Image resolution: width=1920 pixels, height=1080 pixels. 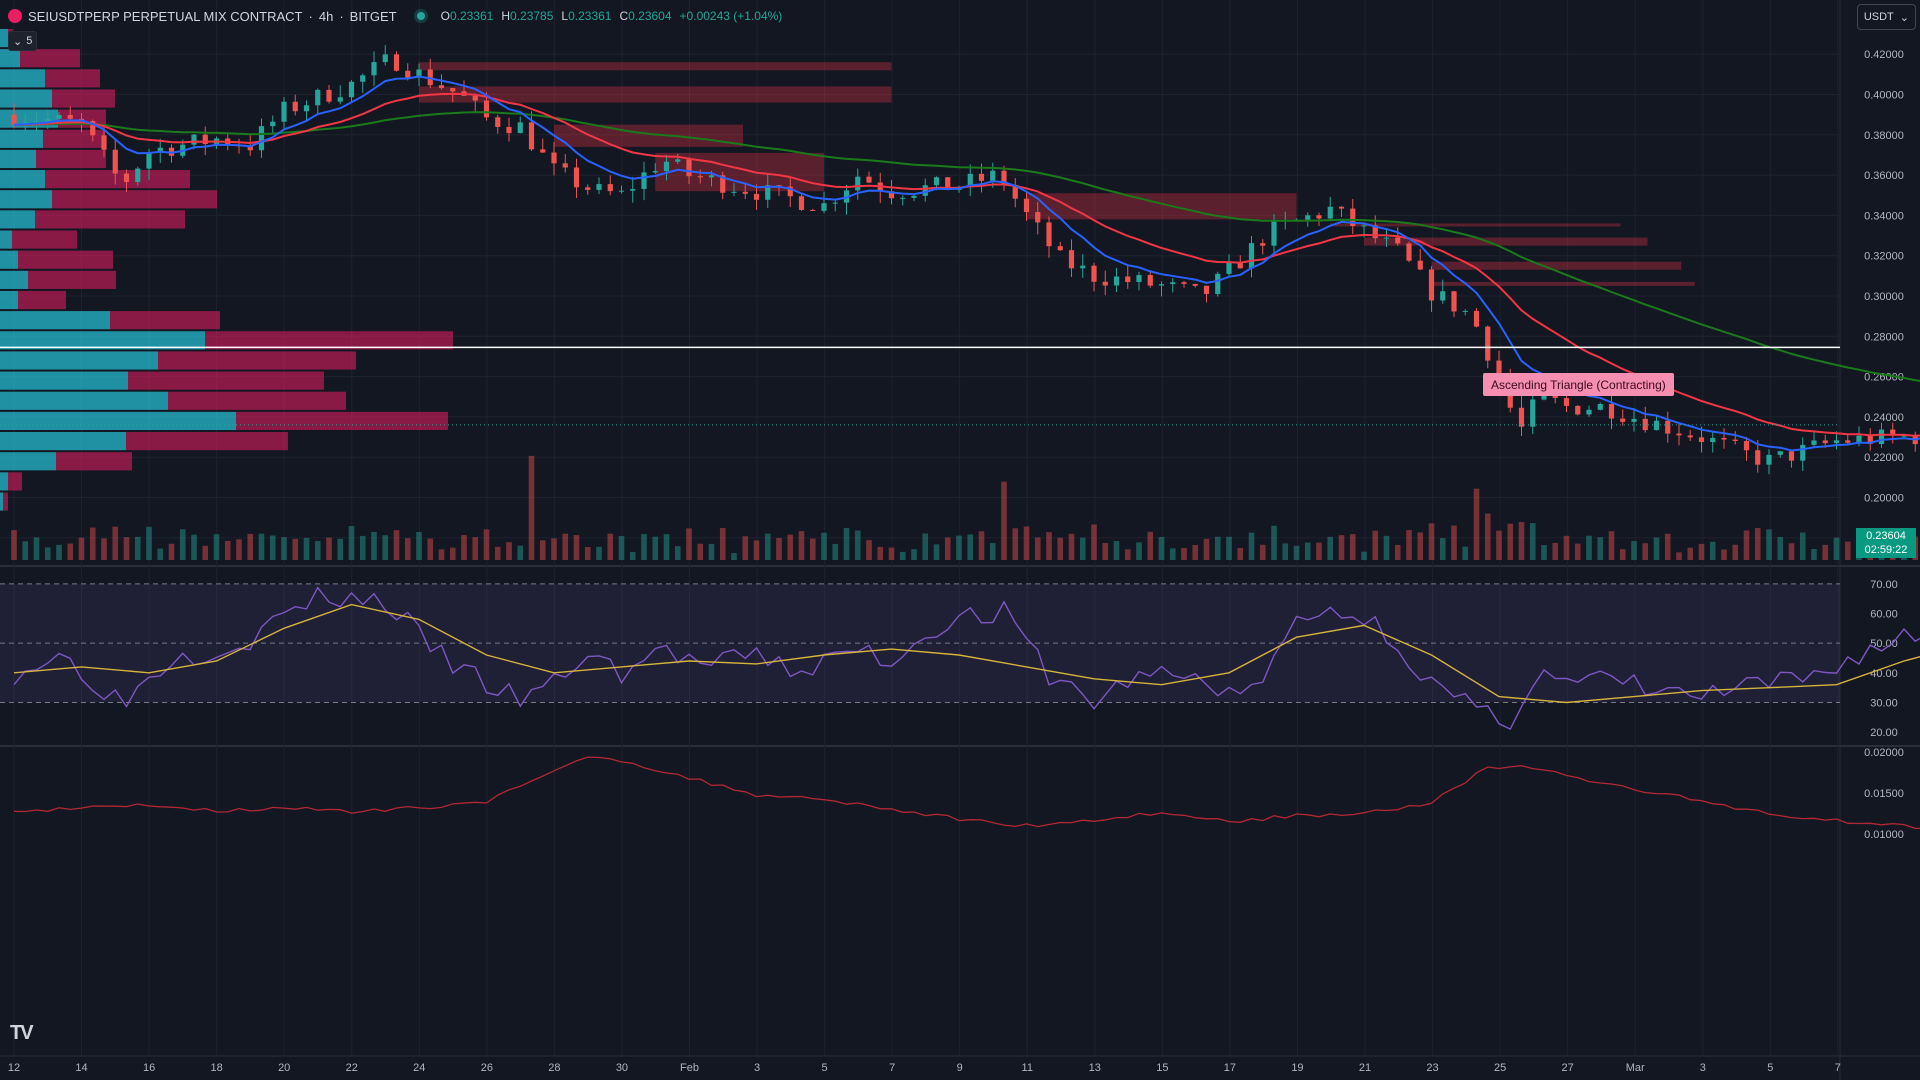 I want to click on price-tick-label: 0.42000, so click(x=1884, y=55).